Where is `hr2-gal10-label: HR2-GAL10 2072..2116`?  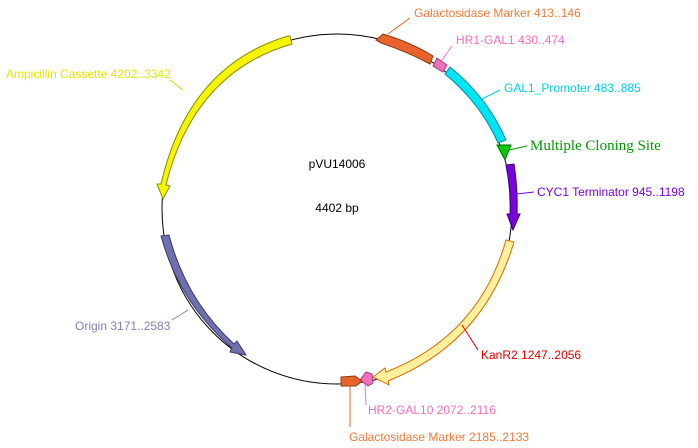
hr2-gal10-label: HR2-GAL10 2072..2116 is located at coordinates (432, 410).